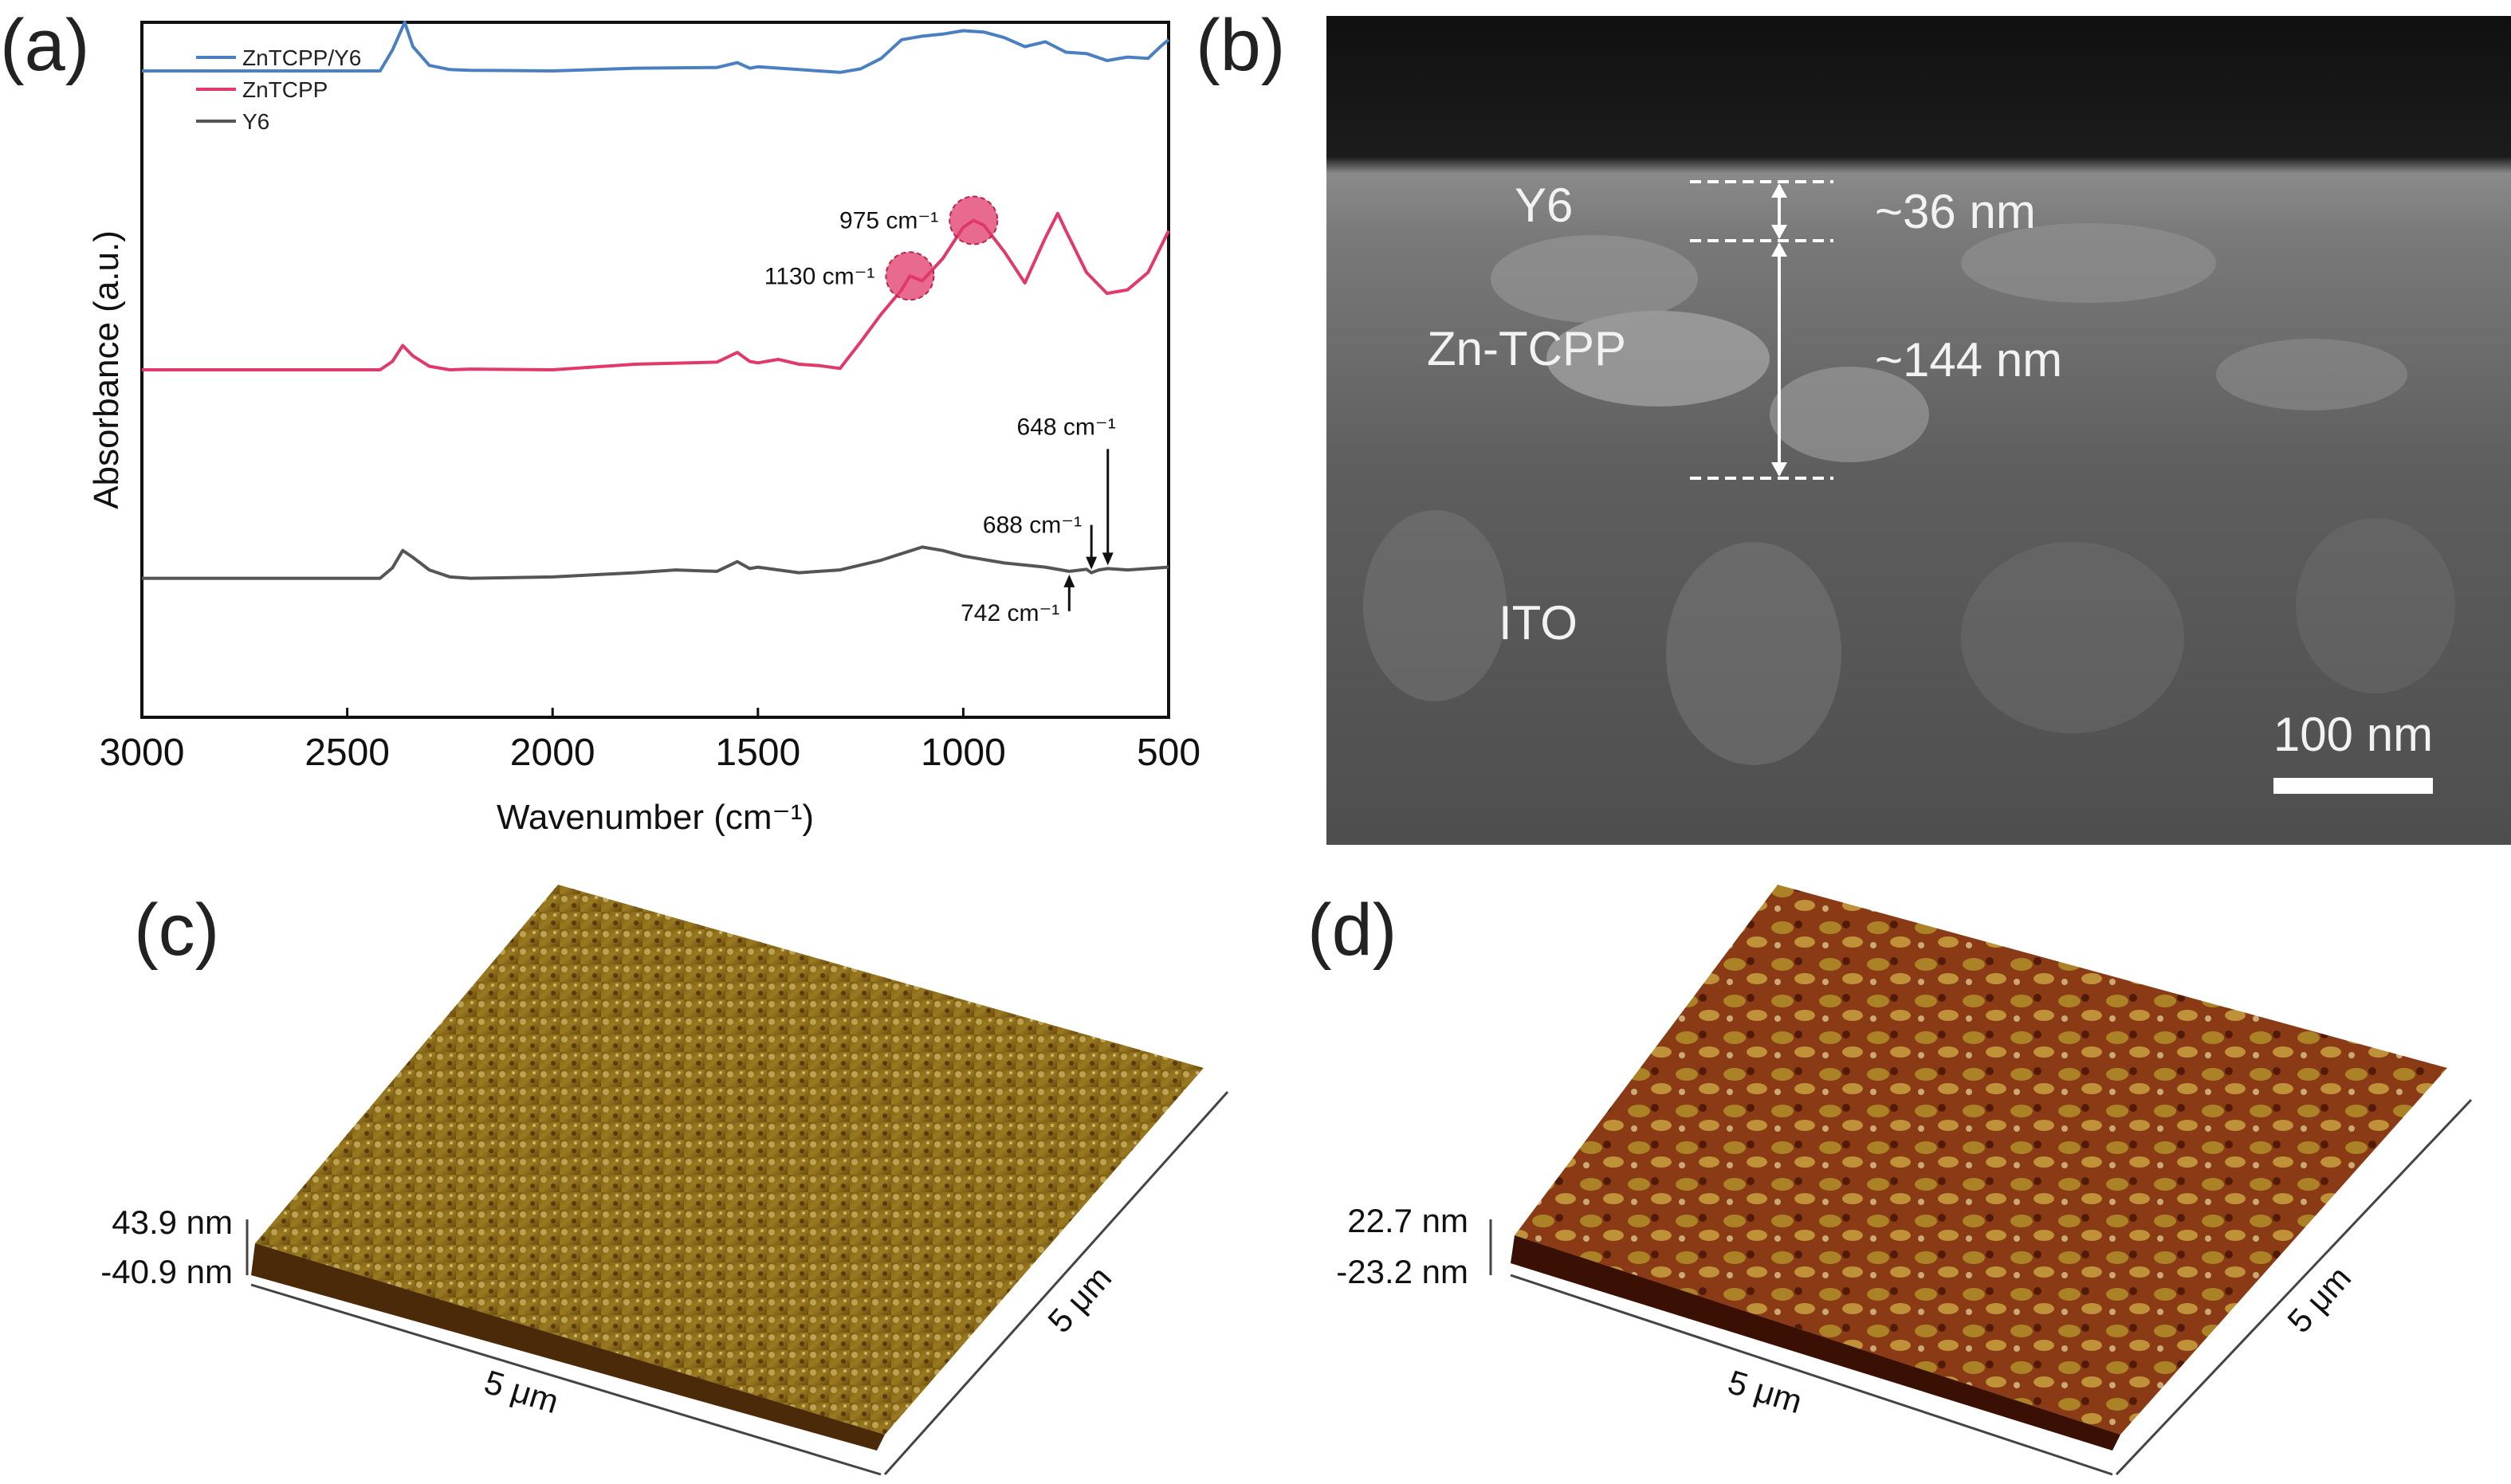 The width and height of the screenshot is (2511, 1484). I want to click on x-tick-label-5: 500, so click(1169, 753).